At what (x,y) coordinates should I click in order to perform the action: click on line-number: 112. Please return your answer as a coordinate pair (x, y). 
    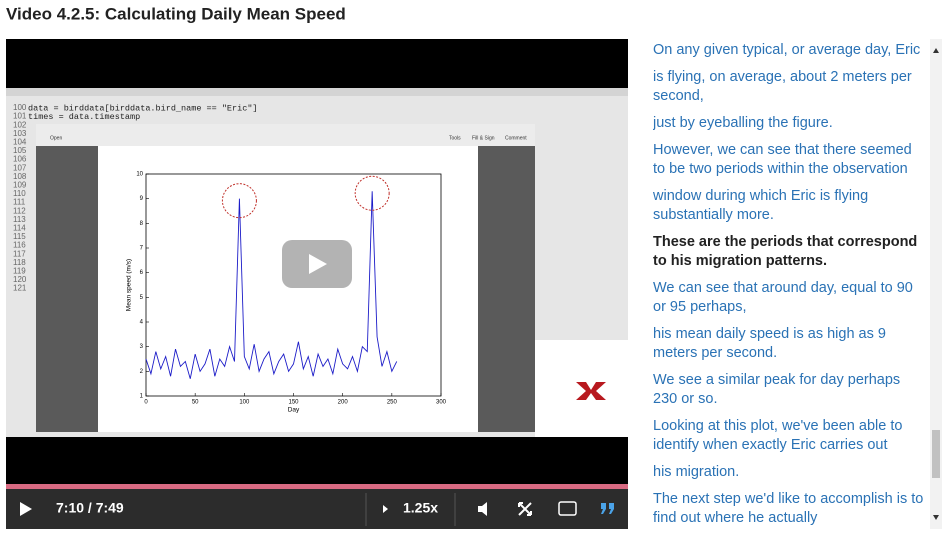
    Looking at the image, I should click on (19, 210).